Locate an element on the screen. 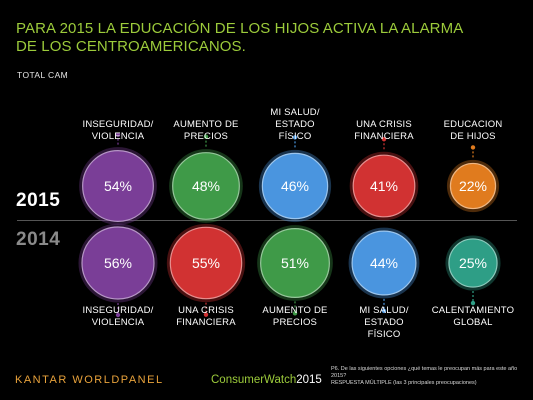 This screenshot has width=533, height=400. connector-dot-2014-aumento-de-precios is located at coordinates (295, 313).